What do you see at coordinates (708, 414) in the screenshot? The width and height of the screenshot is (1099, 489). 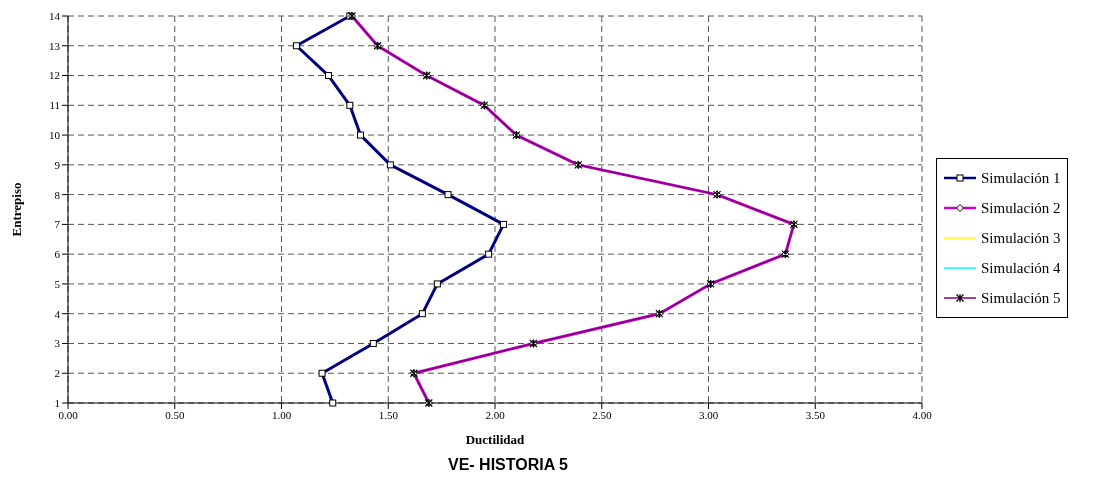 I see `x-tick-label: 3.00` at bounding box center [708, 414].